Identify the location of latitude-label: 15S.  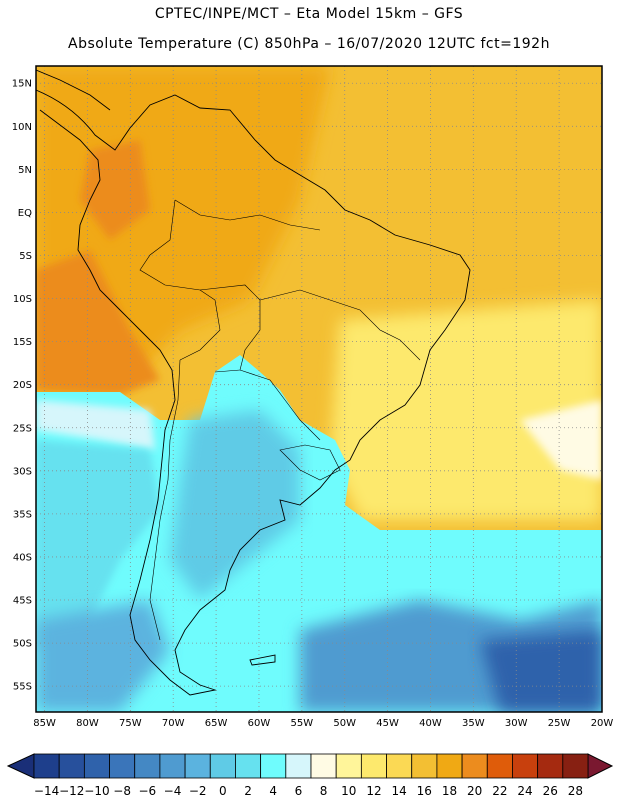
(22, 342).